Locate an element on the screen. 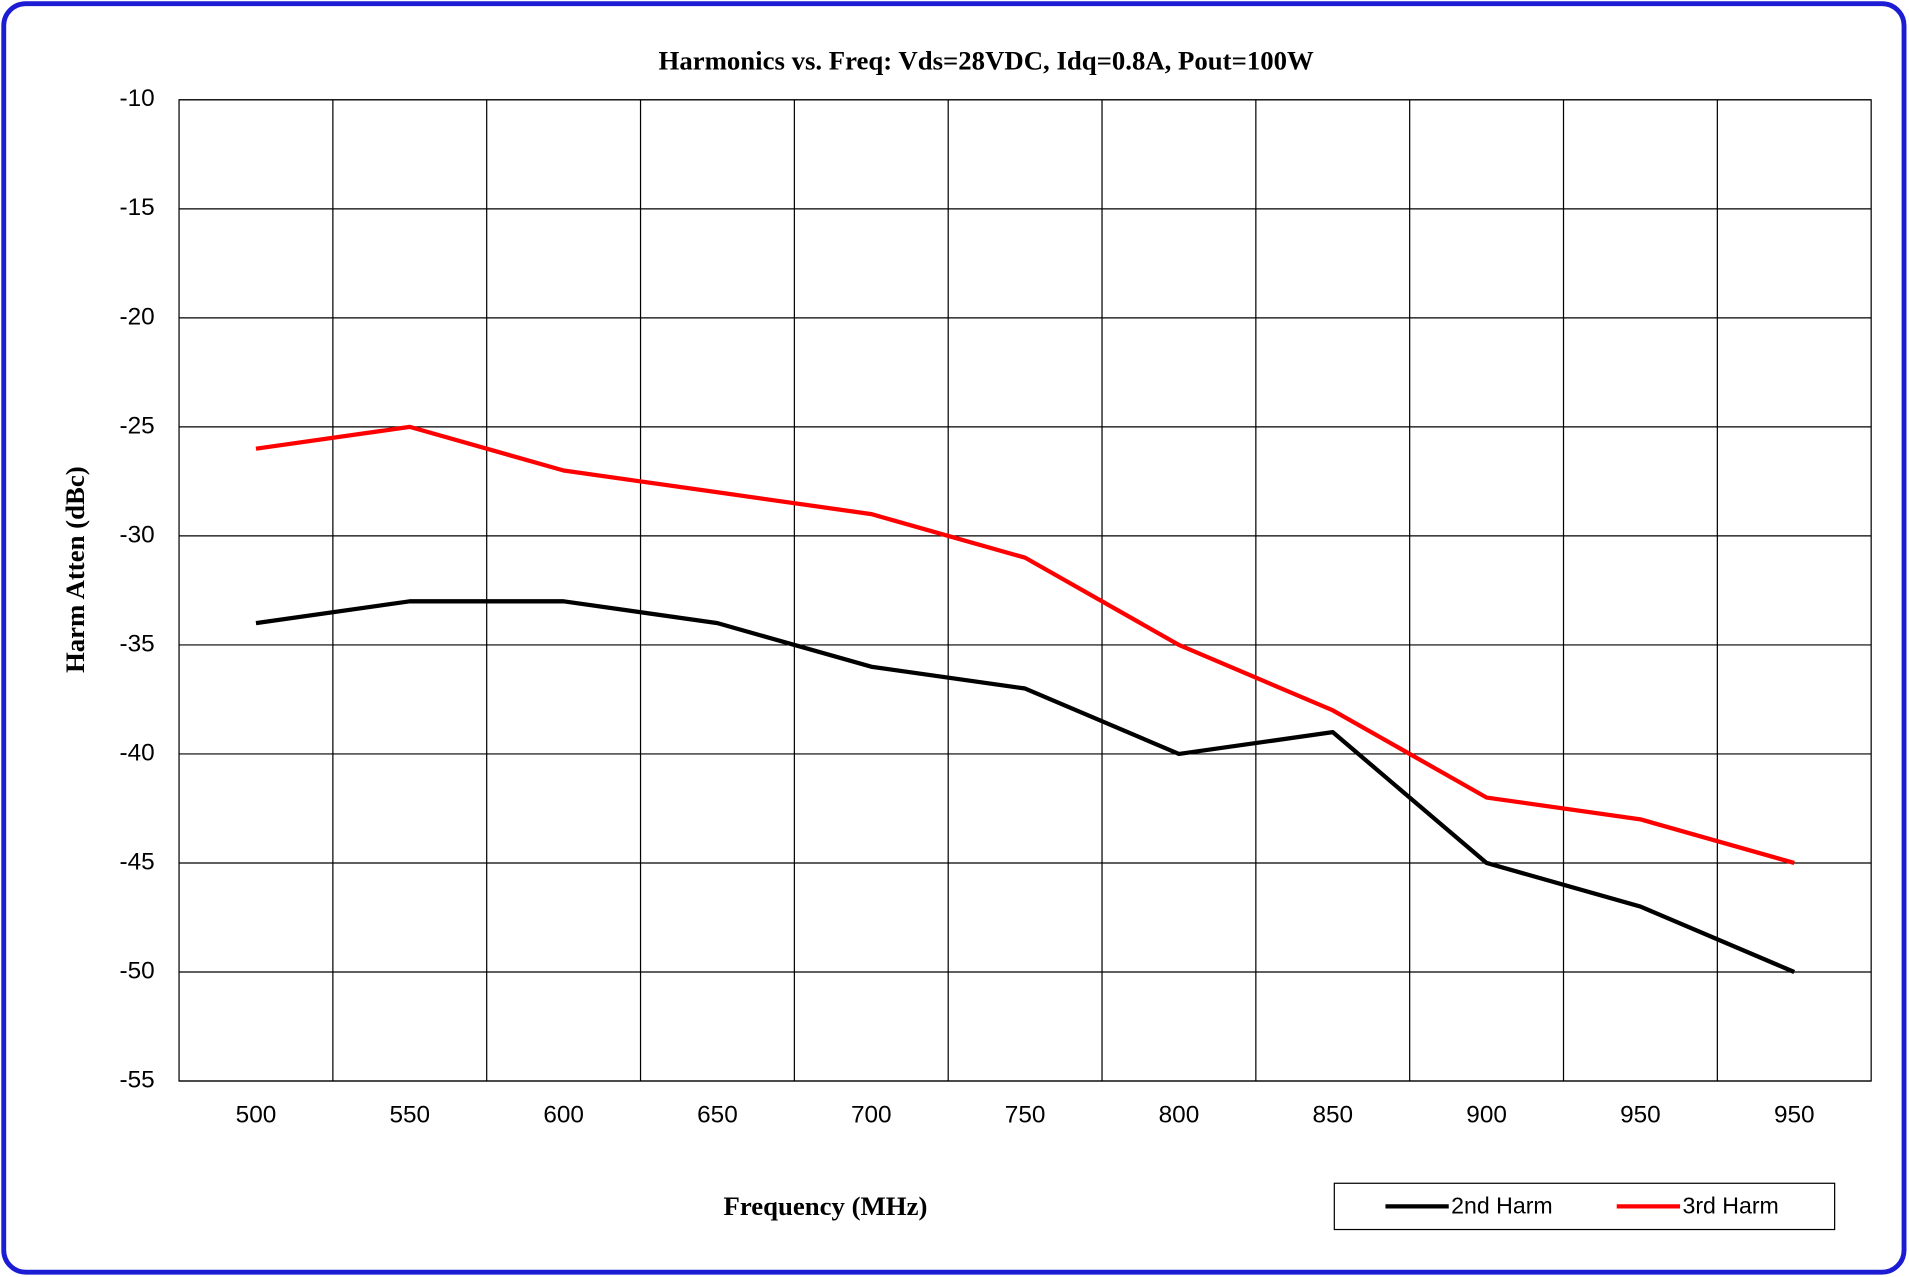 The width and height of the screenshot is (1909, 1277). y-tick-label: -25 is located at coordinates (137, 425).